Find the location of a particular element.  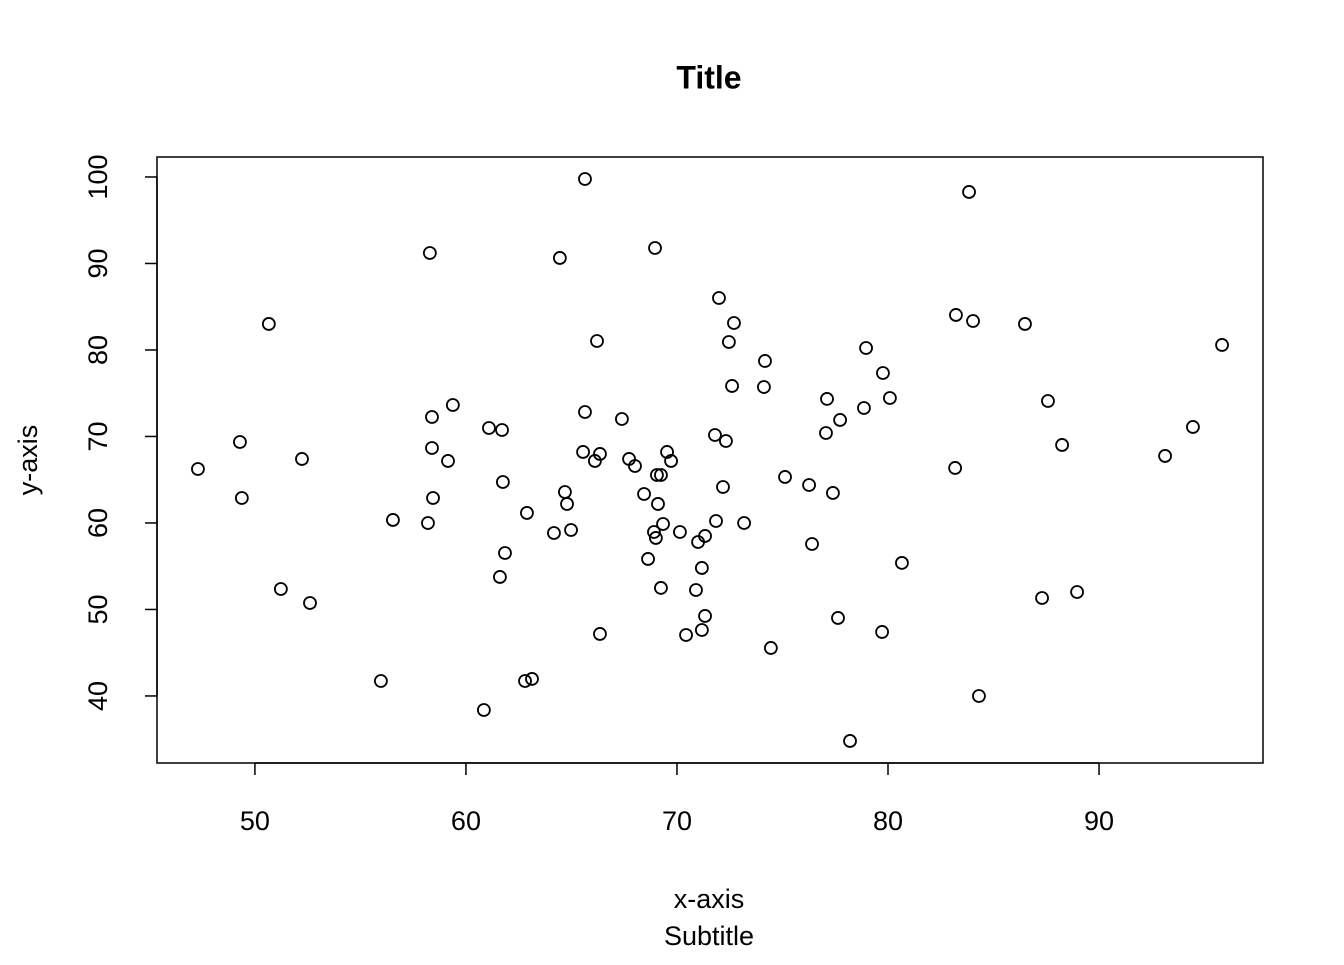

y-tick-label: 70 is located at coordinates (98, 436).